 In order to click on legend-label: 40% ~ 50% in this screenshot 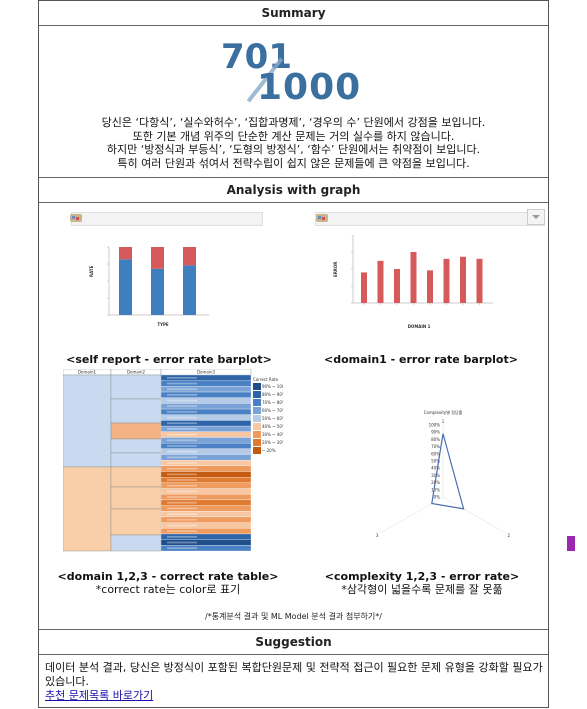, I will do `click(272, 426)`.